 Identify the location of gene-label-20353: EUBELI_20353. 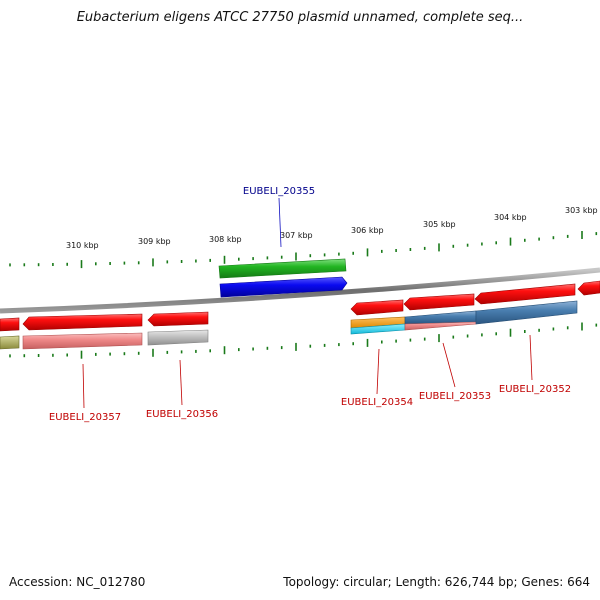
(455, 396).